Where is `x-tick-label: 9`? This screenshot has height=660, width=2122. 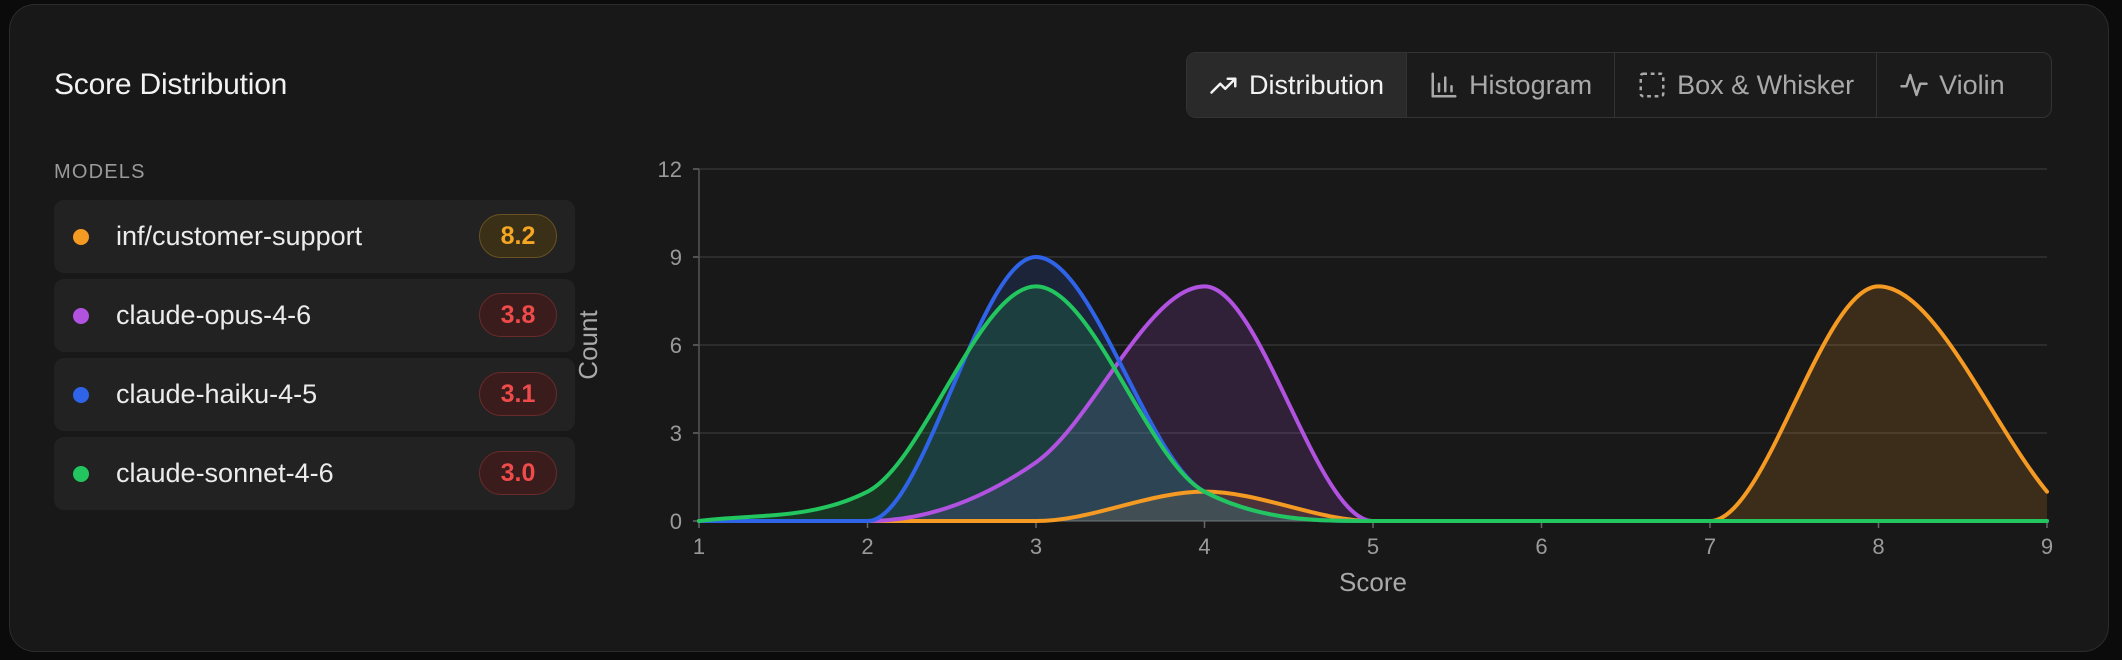 x-tick-label: 9 is located at coordinates (2047, 546).